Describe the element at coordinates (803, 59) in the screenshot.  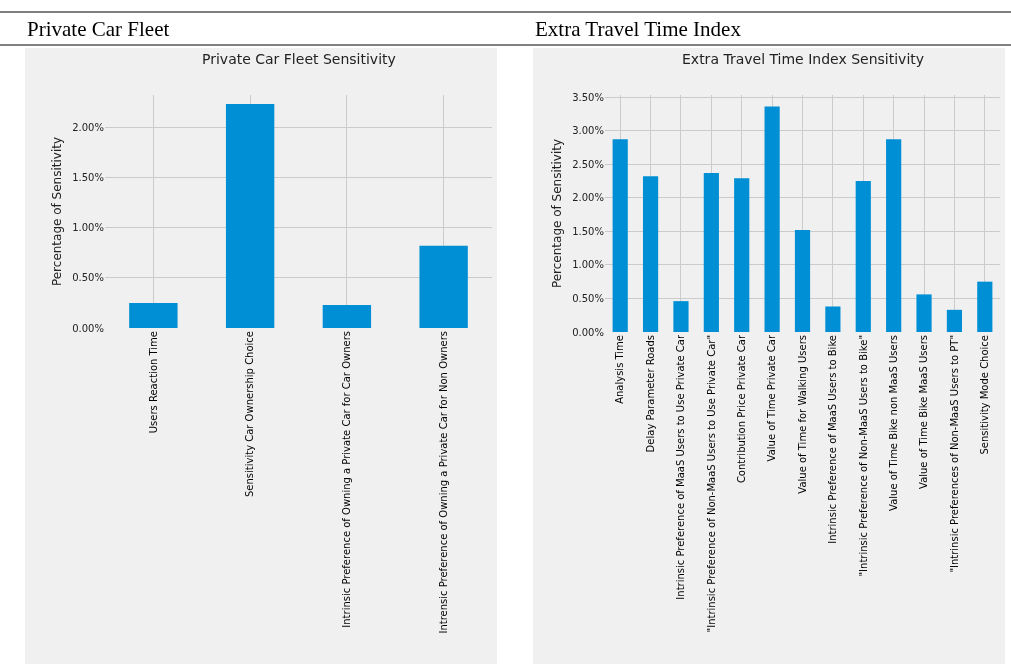
I see `chart-title: Extra Travel Time Index Sensitivity` at that location.